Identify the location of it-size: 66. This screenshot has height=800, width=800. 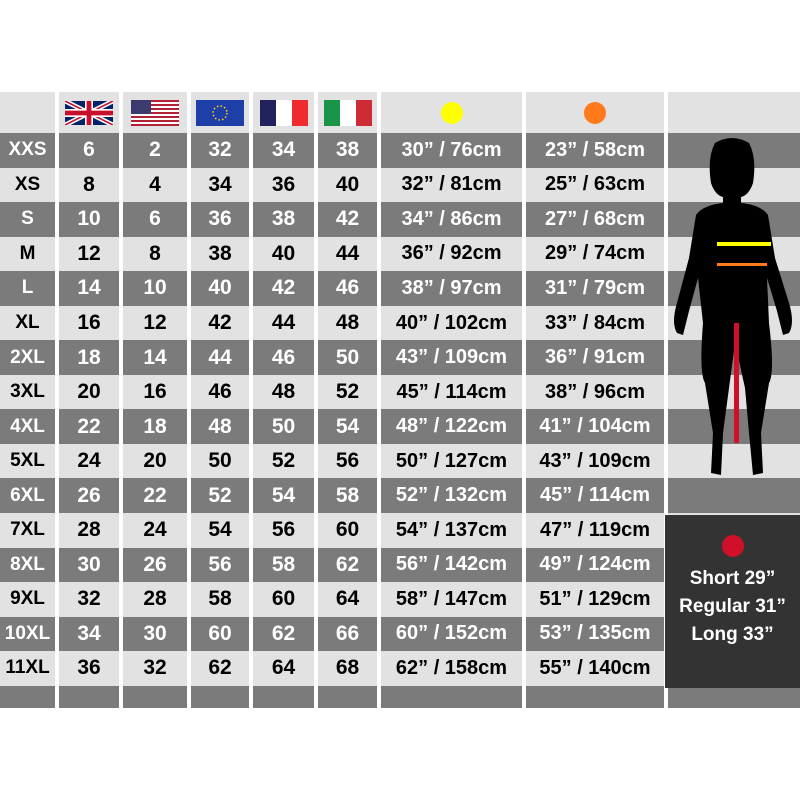
(347, 634).